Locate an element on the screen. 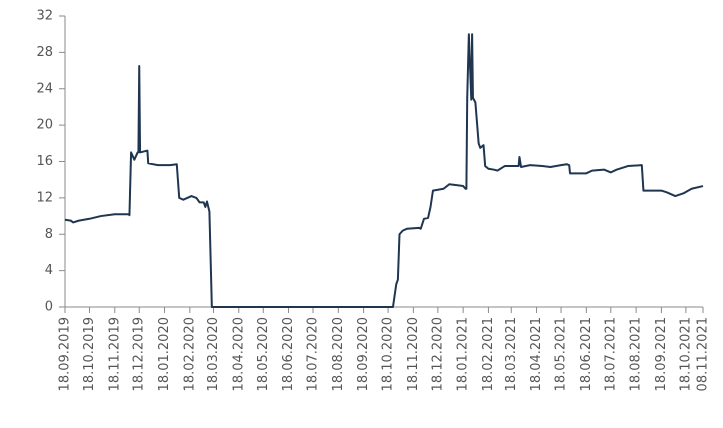 Image resolution: width=723 pixels, height=428 pixels. x-tick-label: 18.06.2020 is located at coordinates (288, 354).